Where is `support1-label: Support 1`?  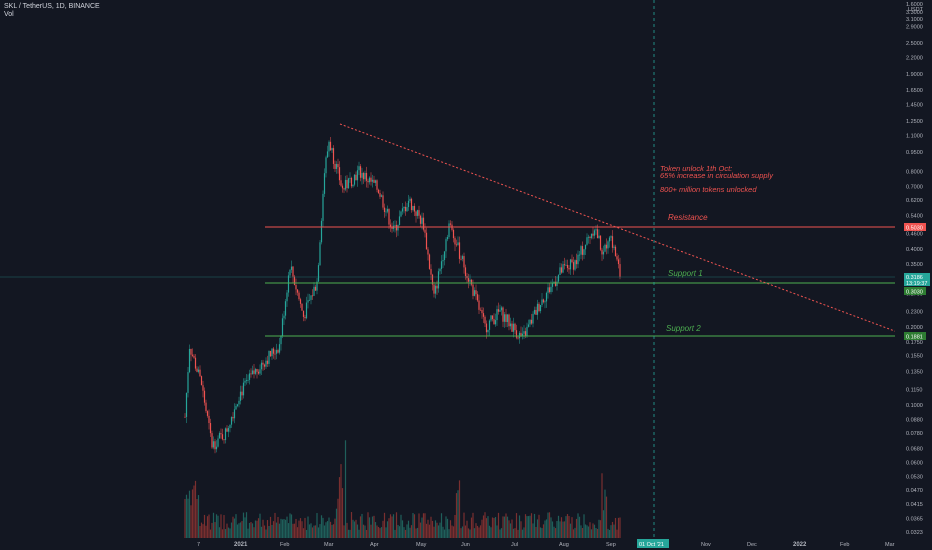 support1-label: Support 1 is located at coordinates (685, 273).